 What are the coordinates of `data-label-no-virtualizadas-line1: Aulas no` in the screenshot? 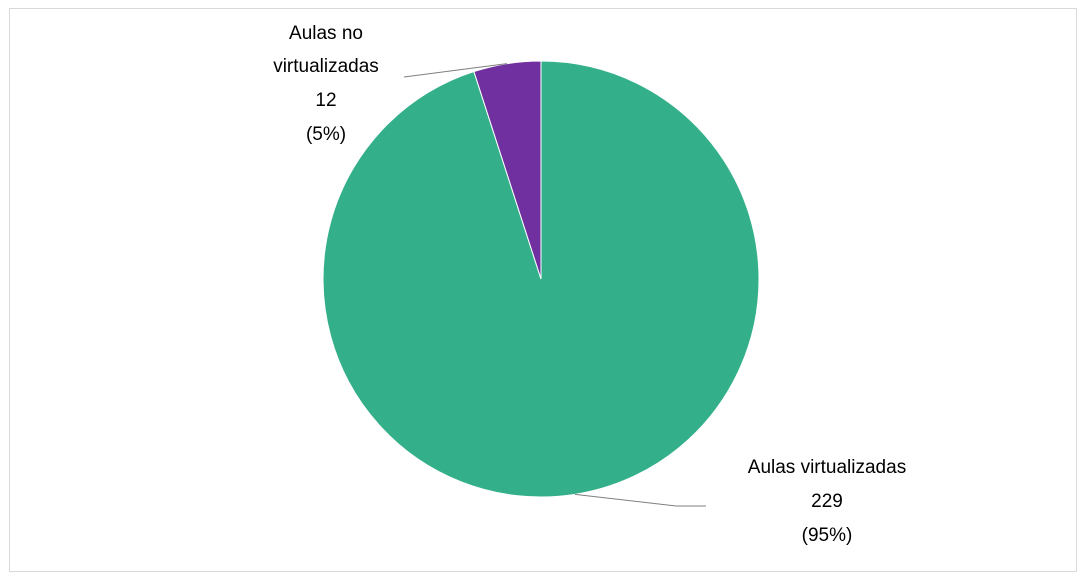 It's located at (326, 33).